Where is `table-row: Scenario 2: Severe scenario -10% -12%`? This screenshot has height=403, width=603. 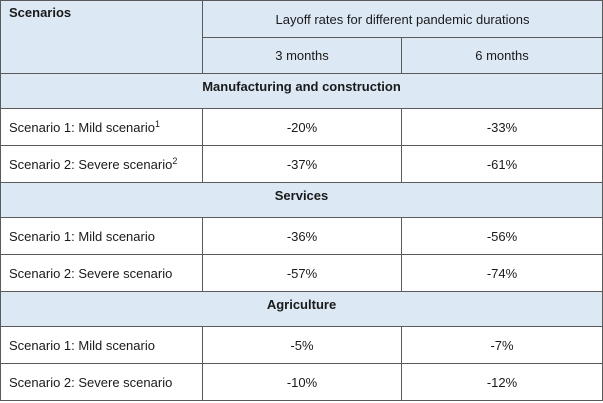 table-row: Scenario 2: Severe scenario -10% -12% is located at coordinates (301, 382).